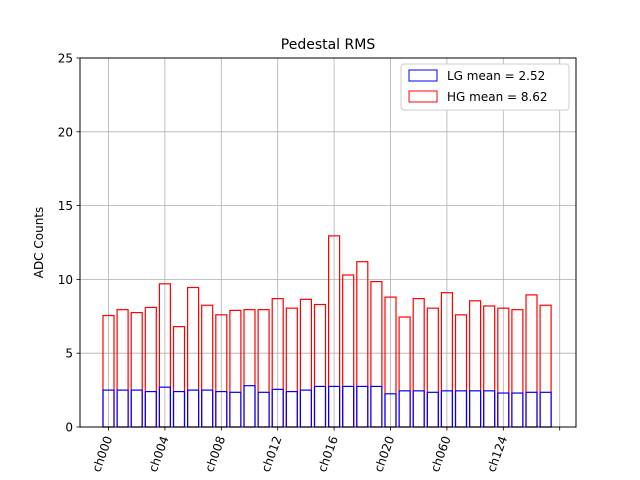  What do you see at coordinates (69, 354) in the screenshot?
I see `y-tick-label: 5` at bounding box center [69, 354].